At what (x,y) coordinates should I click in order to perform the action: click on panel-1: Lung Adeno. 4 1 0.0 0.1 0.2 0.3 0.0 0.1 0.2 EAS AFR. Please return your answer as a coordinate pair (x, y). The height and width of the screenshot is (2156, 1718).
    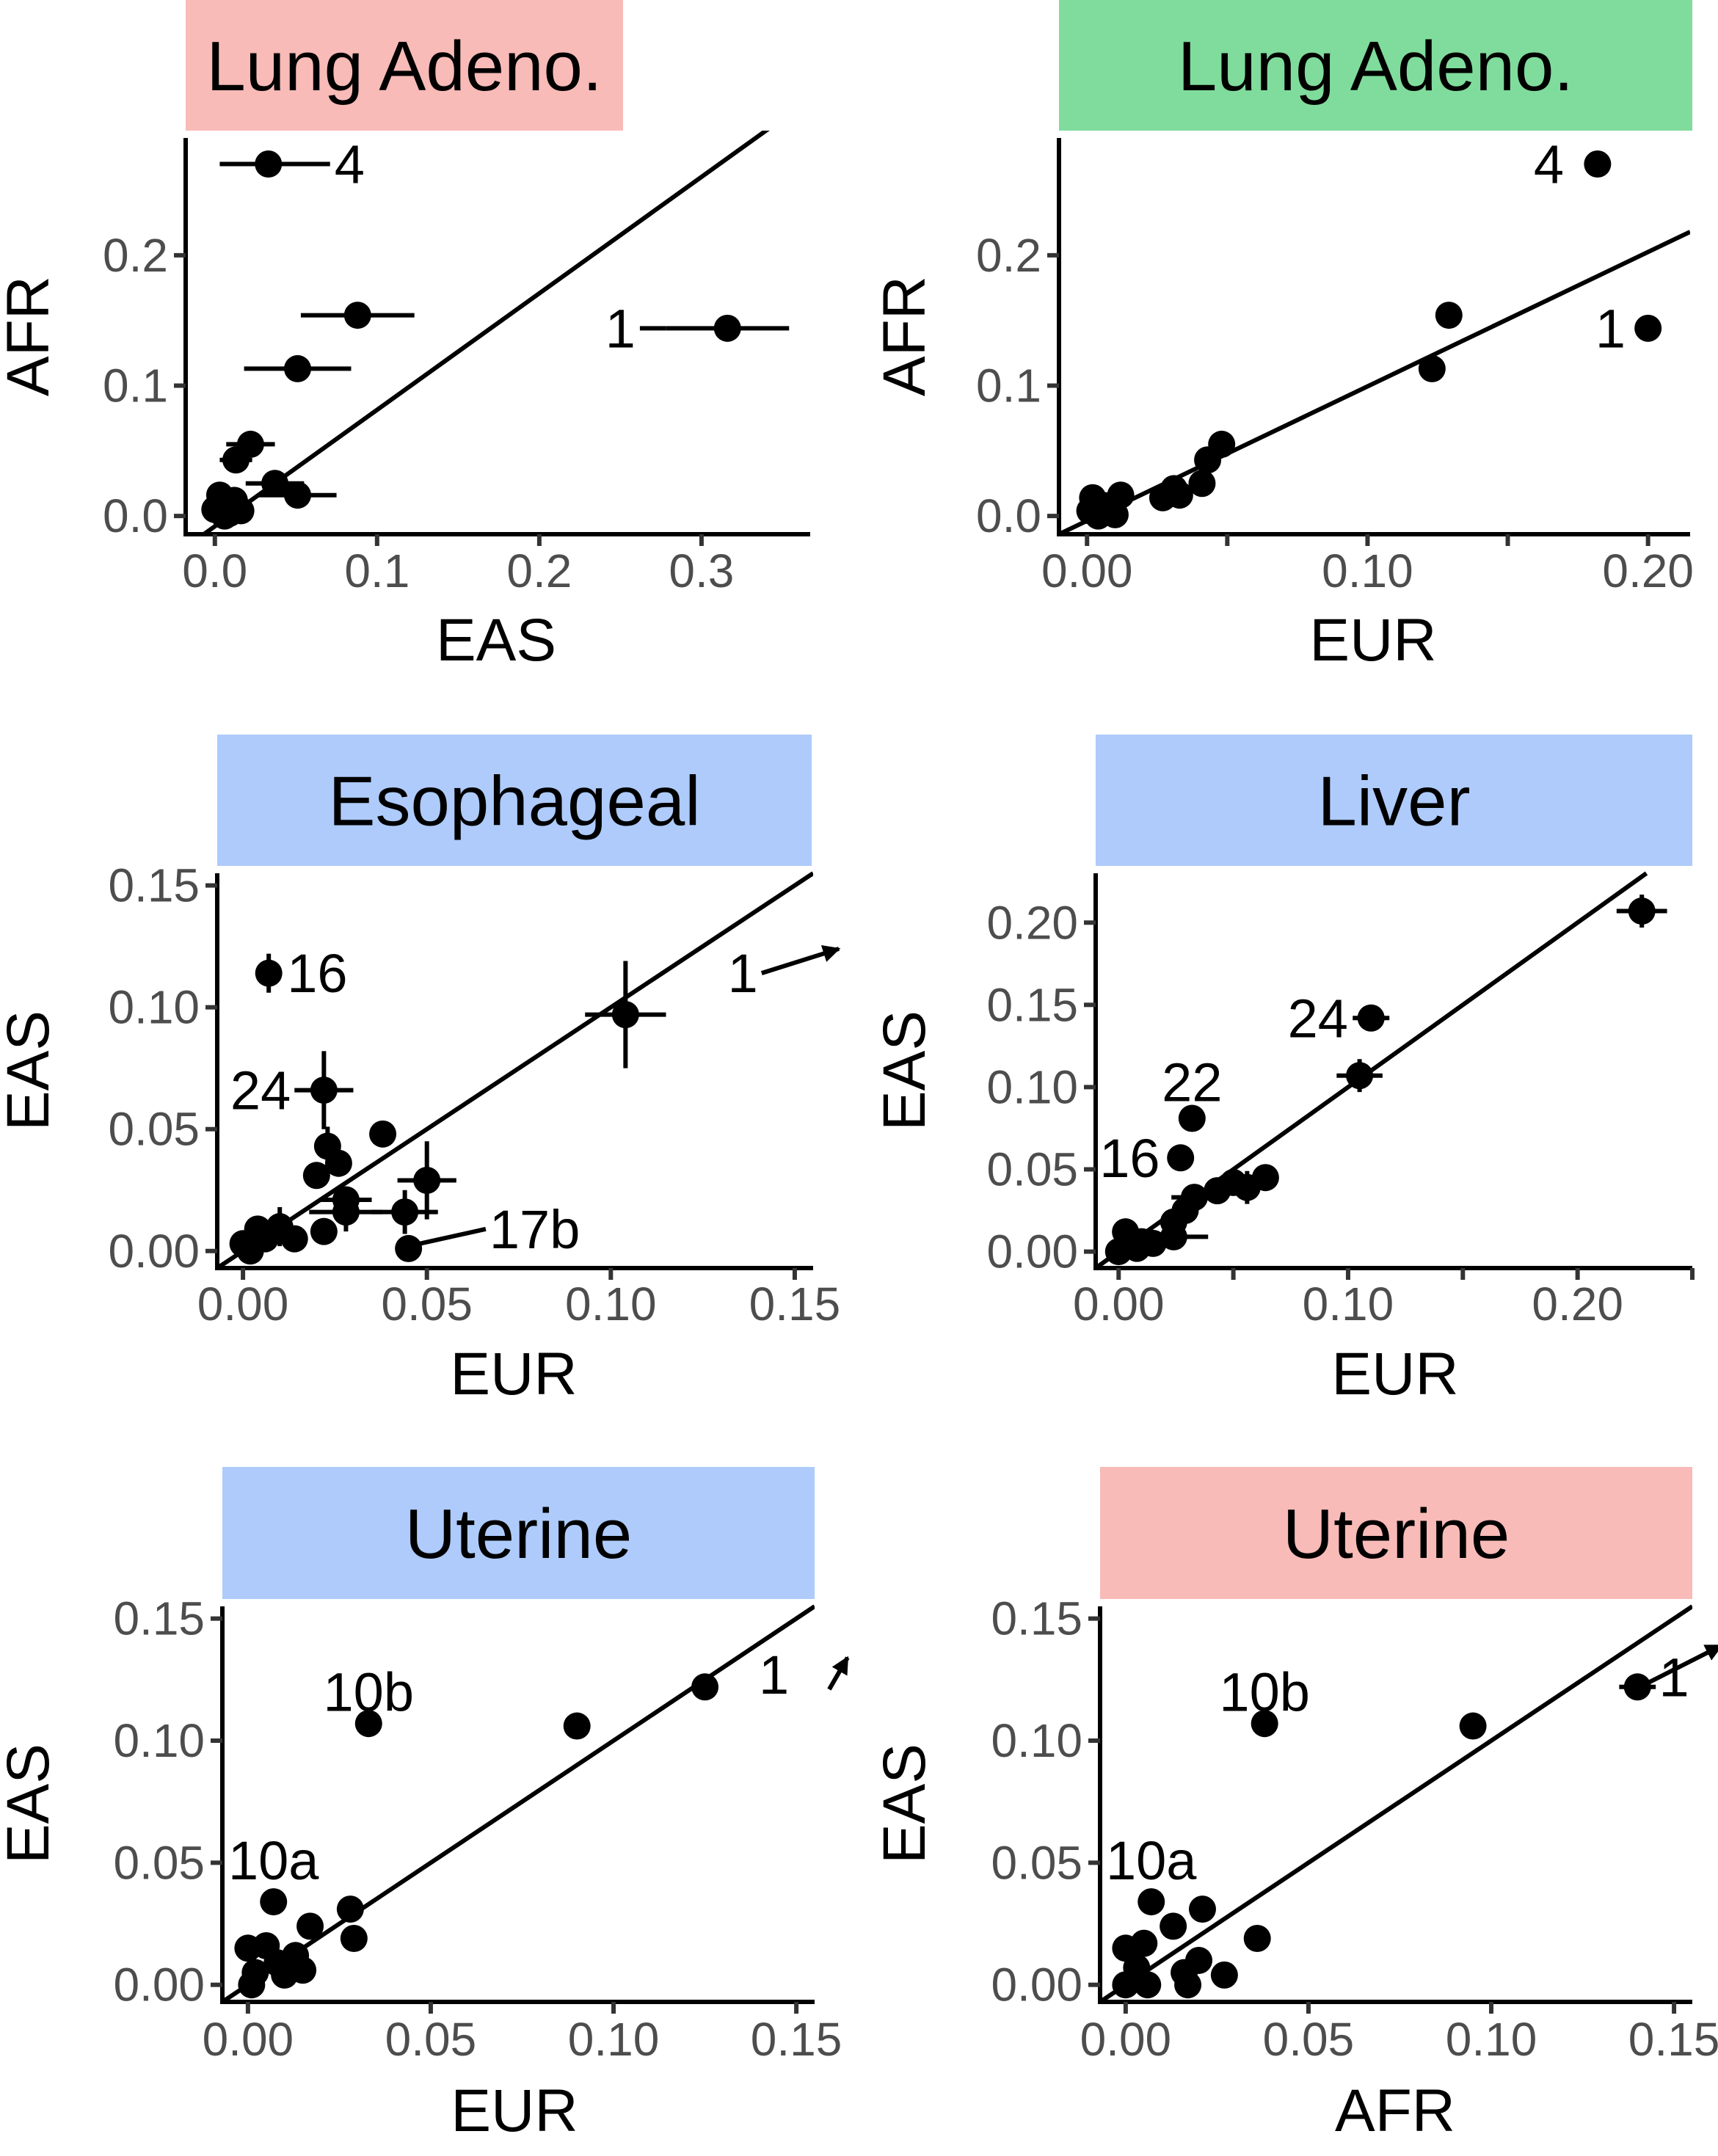
    Looking at the image, I should click on (405, 337).